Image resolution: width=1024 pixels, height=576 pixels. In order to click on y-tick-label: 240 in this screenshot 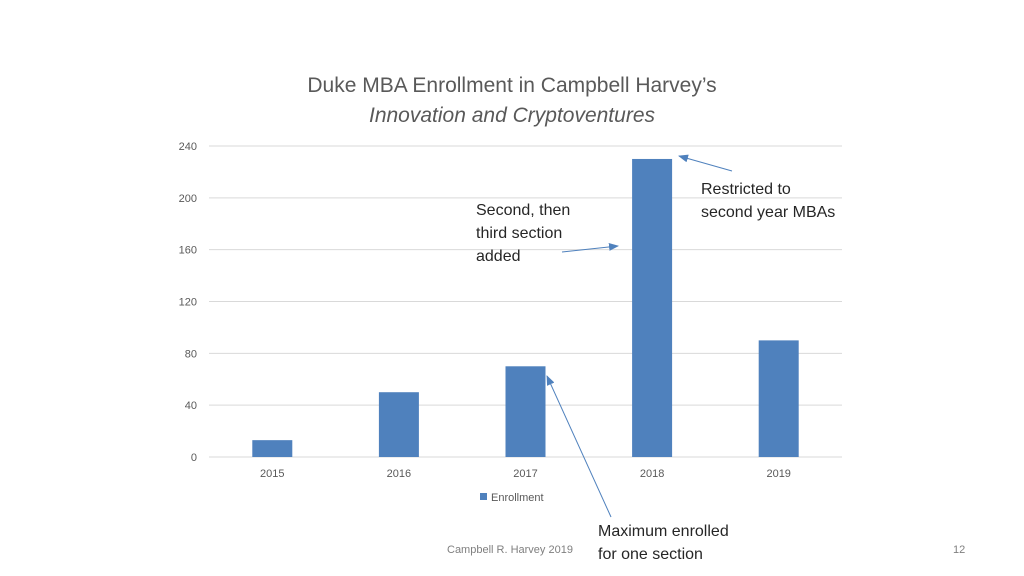, I will do `click(188, 147)`.